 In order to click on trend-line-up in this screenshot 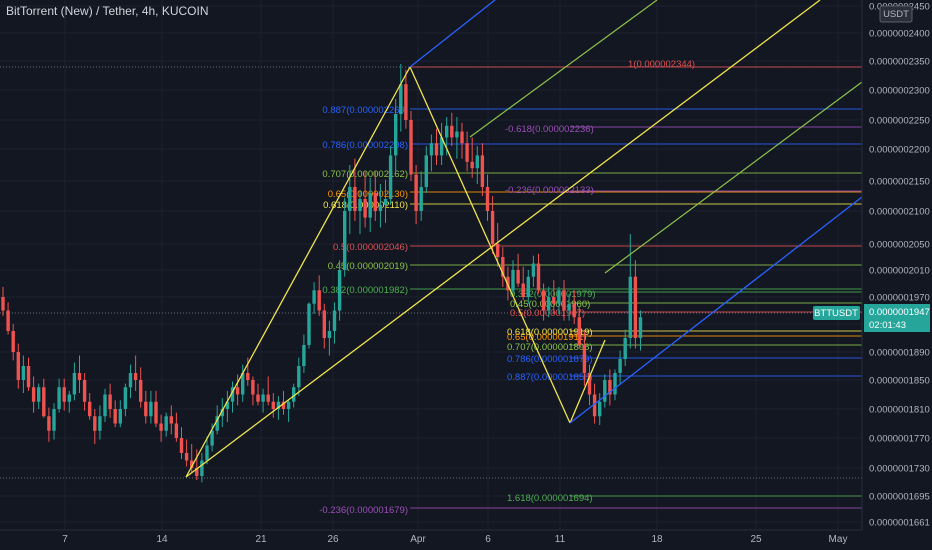, I will do `click(587, 381)`.